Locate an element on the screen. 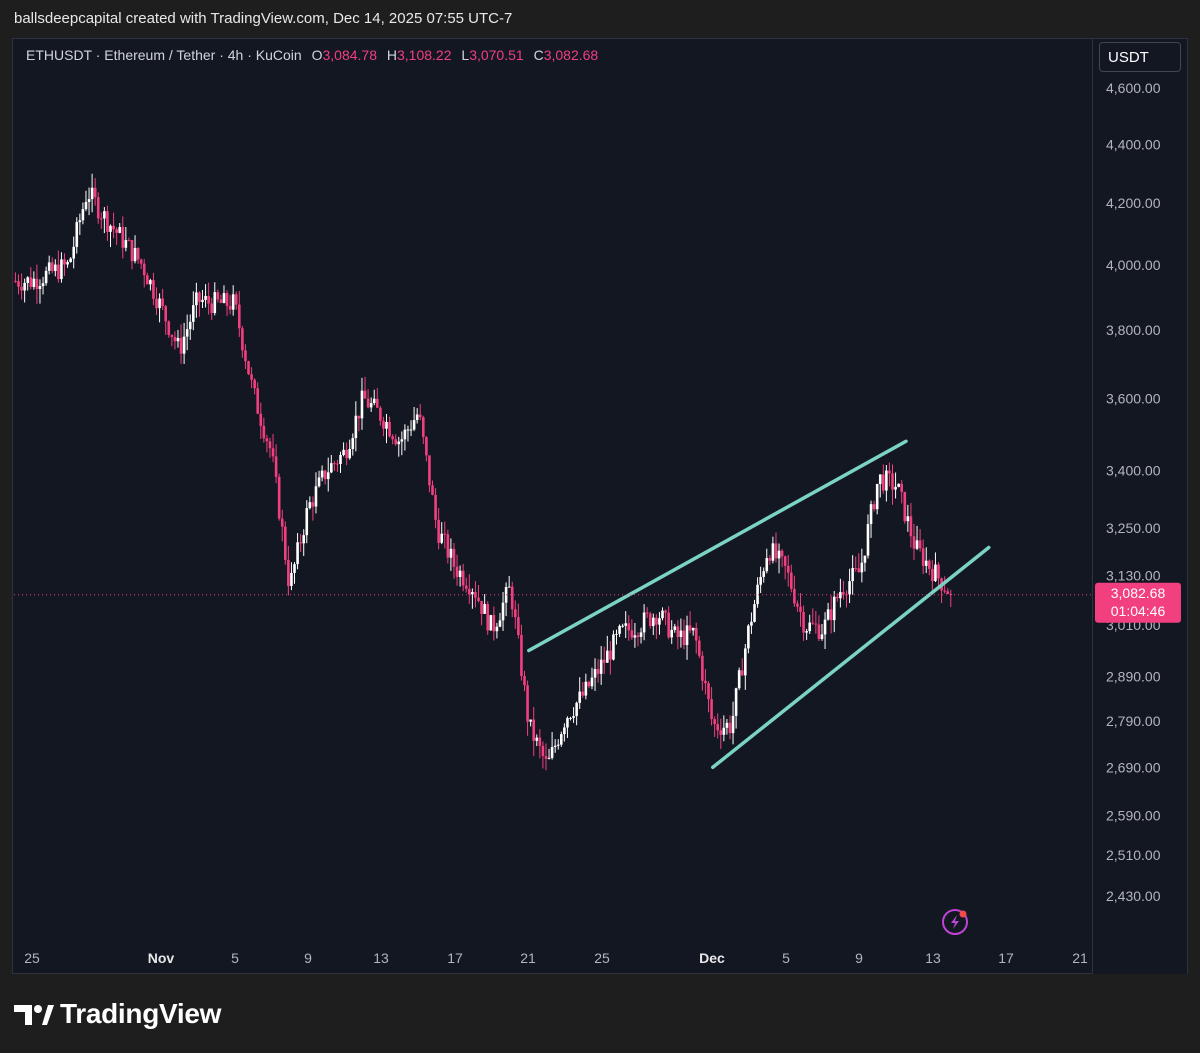  tradingview-wordmark: TradingView is located at coordinates (141, 1013).